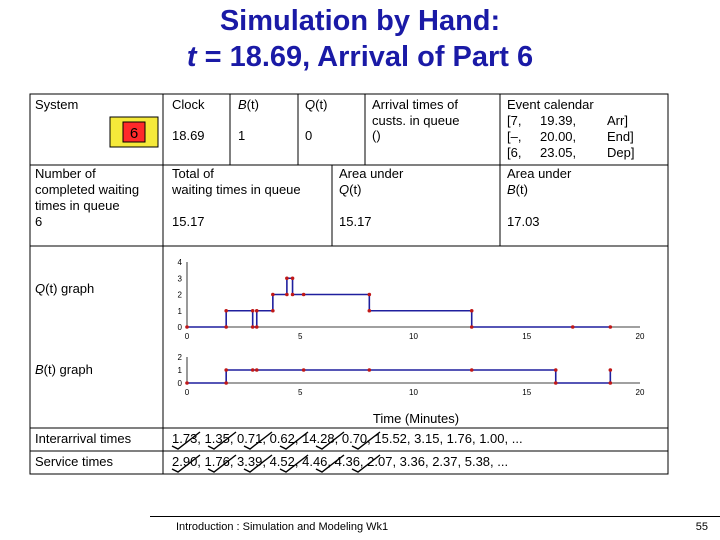 The height and width of the screenshot is (540, 720). What do you see at coordinates (180, 262) in the screenshot?
I see `q-chart-y-tick-label: 4` at bounding box center [180, 262].